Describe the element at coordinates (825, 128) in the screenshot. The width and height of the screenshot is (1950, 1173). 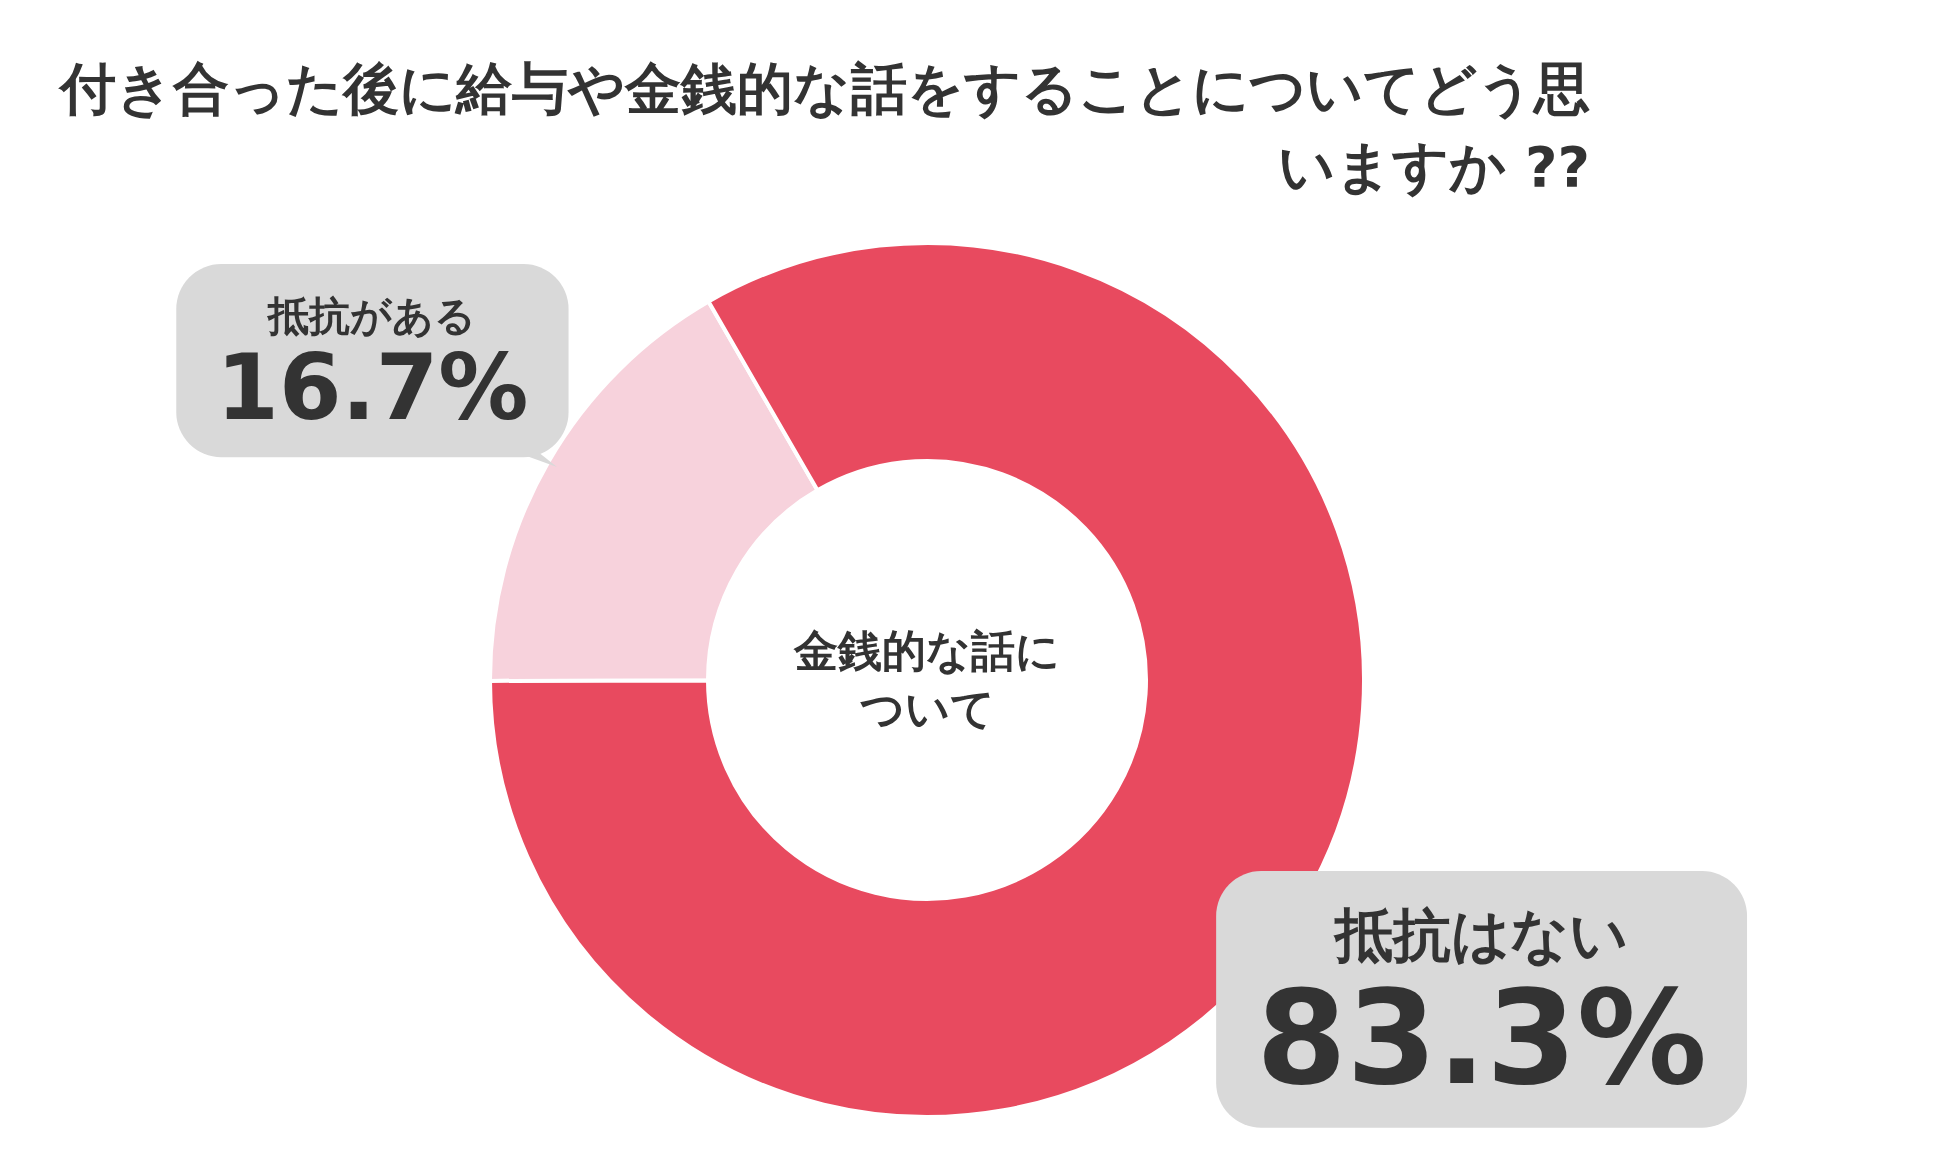
I see `chart-title: 付き合った後に給与や金銭的な話をすることについてどう思いますか ??` at that location.